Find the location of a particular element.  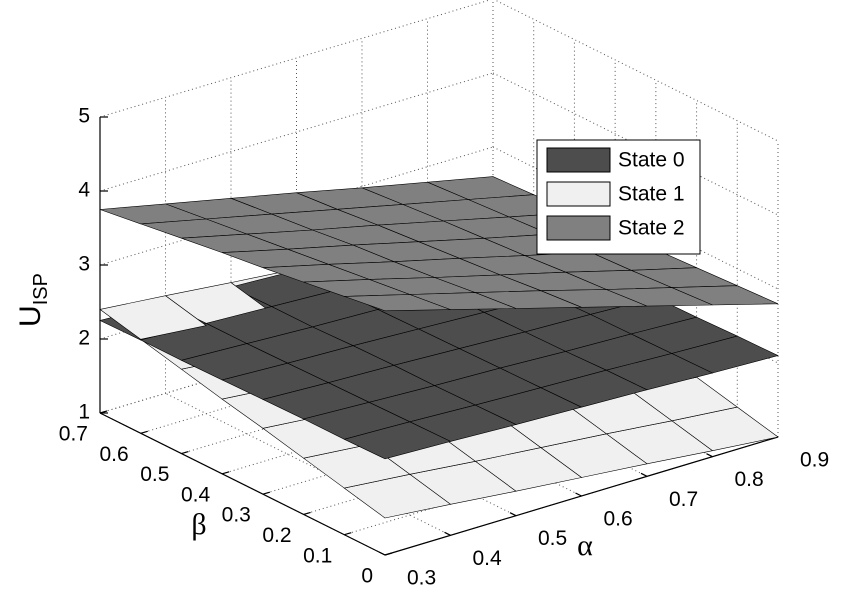

y-tick-label: 0.2 is located at coordinates (276, 535).